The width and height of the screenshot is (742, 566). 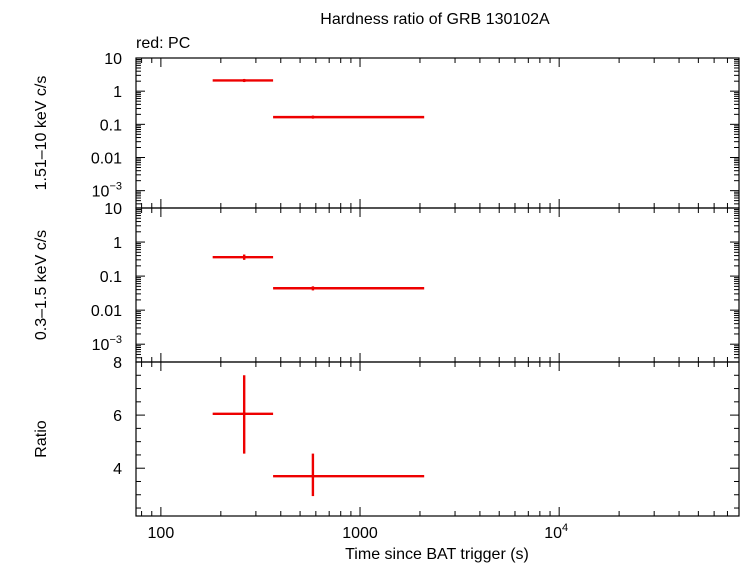 I want to click on y-tick-label: 6, so click(x=117, y=416).